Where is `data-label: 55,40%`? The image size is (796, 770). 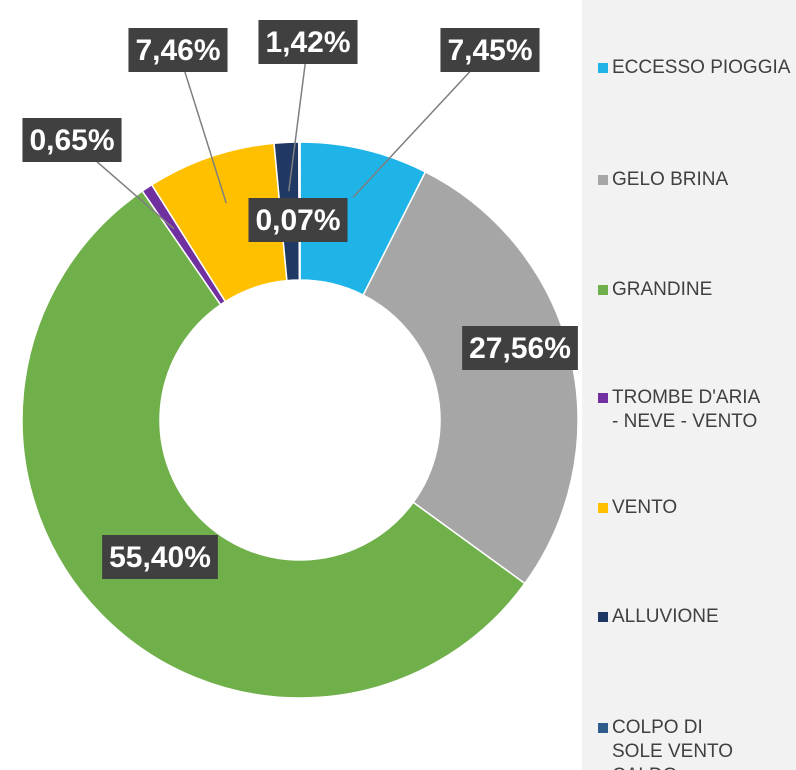 data-label: 55,40% is located at coordinates (160, 557).